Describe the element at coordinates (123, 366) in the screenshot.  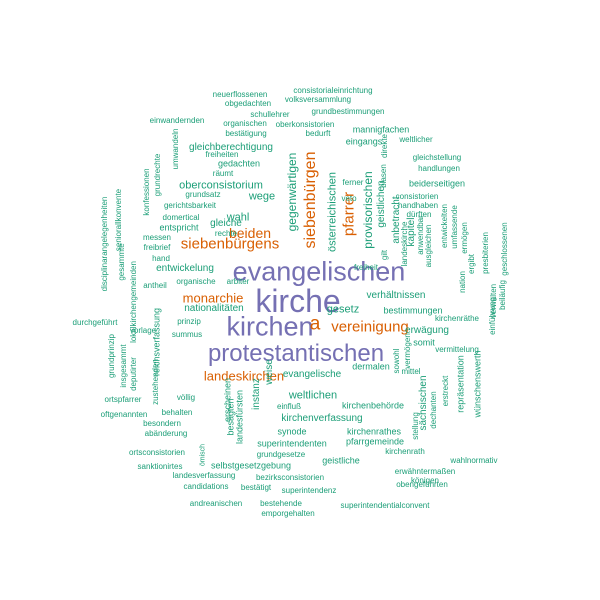
I see `cloud-word-insgesammt: insgesammt` at that location.